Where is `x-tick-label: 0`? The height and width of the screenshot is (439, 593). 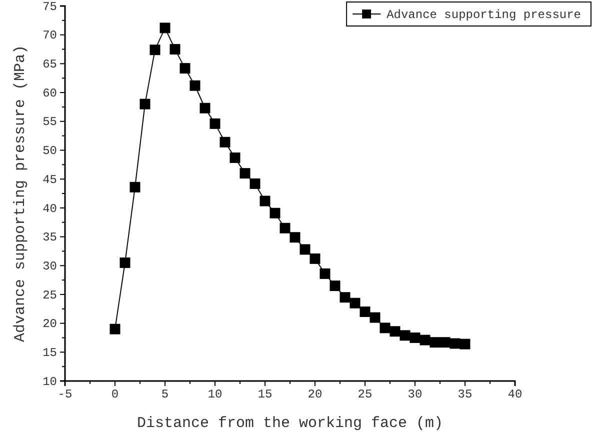 x-tick-label: 0 is located at coordinates (115, 395).